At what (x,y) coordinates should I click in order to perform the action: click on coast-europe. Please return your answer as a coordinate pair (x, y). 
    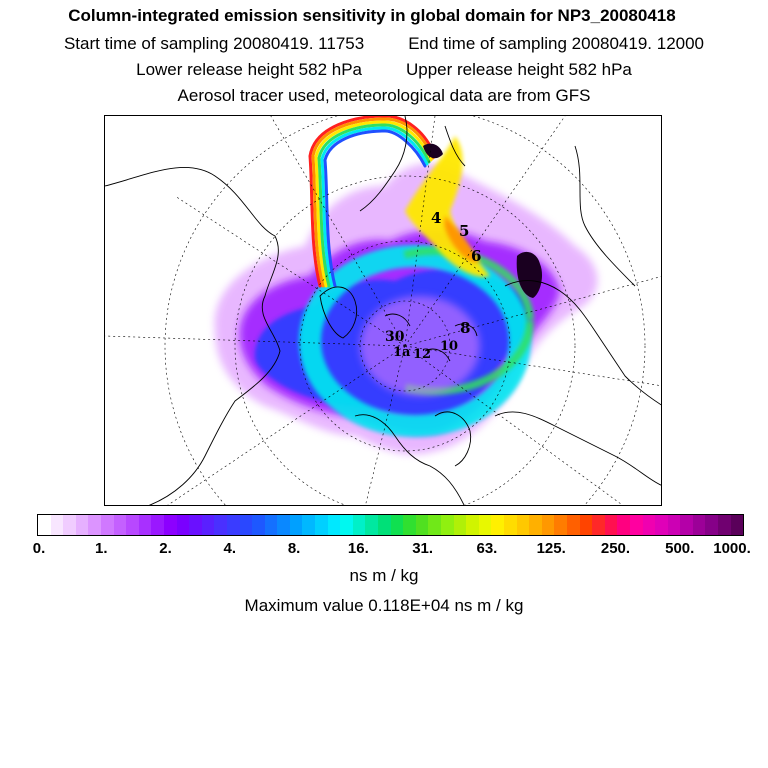
    Looking at the image, I should click on (409, 459).